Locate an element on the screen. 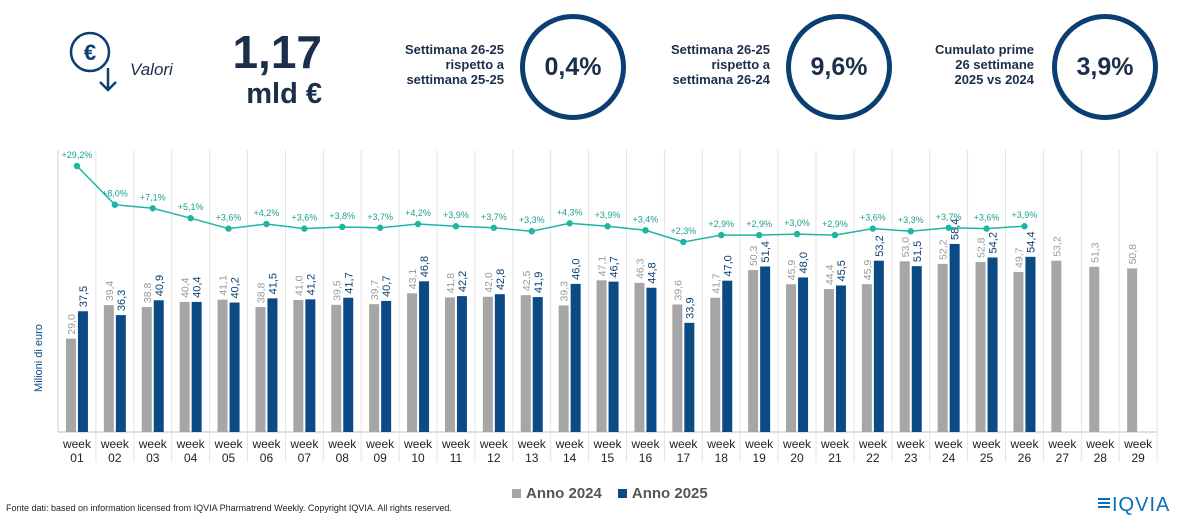  label-2024: 53,2 is located at coordinates (1057, 246).